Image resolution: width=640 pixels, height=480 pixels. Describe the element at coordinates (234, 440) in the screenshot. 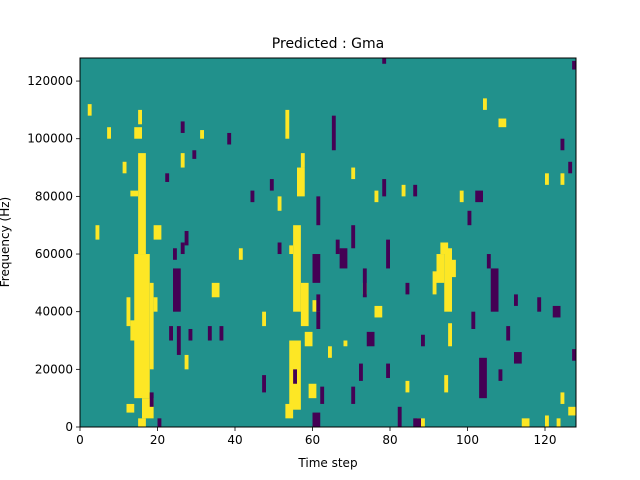

I see `x-tick-label: 40` at that location.